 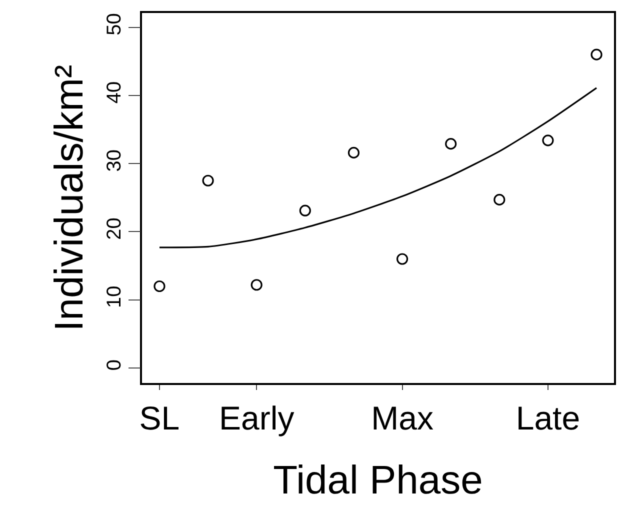 I want to click on y-tick-label: 0, so click(x=114, y=365).